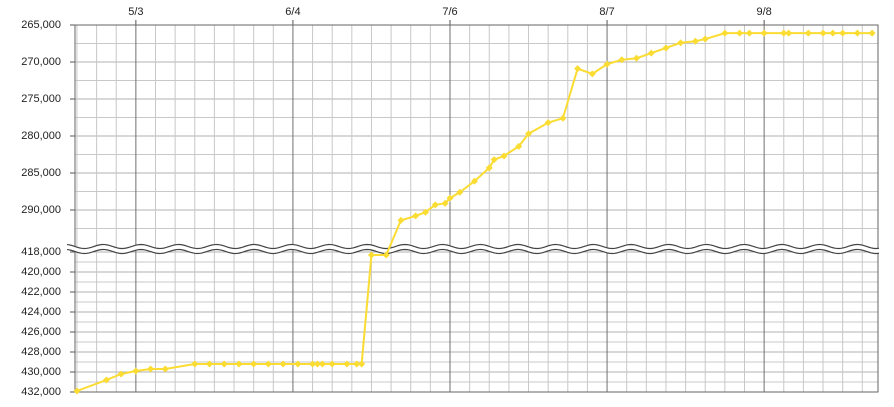 This screenshot has height=407, width=894. What do you see at coordinates (41, 99) in the screenshot?
I see `y-tick-label: 275,000` at bounding box center [41, 99].